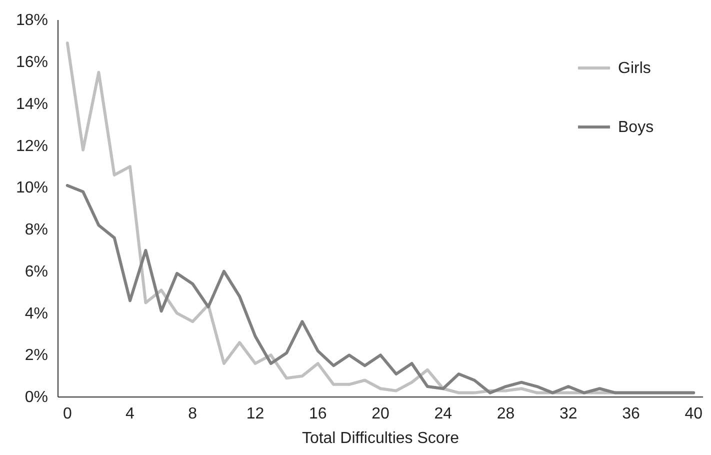  I want to click on y-tick-label: 12%, so click(32, 146).